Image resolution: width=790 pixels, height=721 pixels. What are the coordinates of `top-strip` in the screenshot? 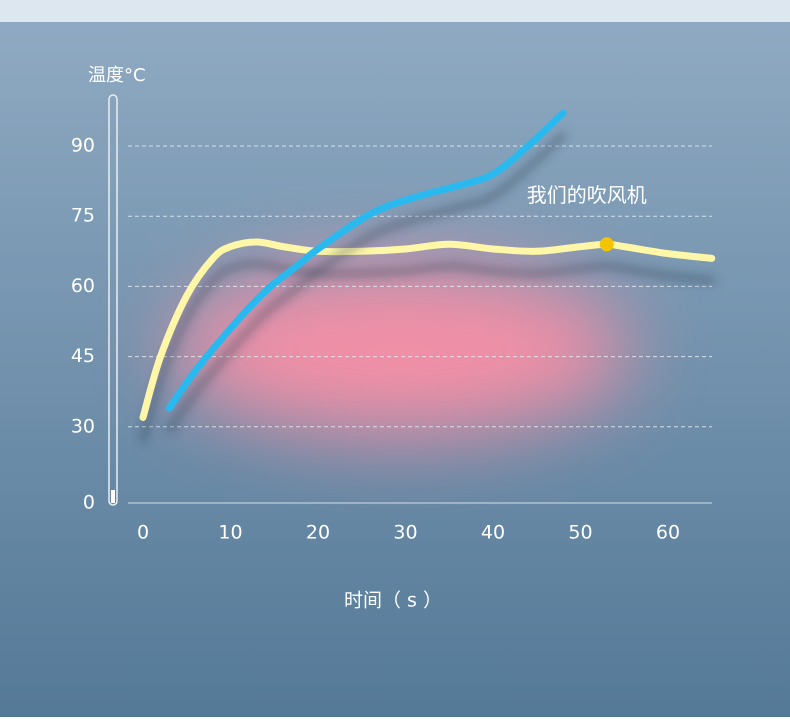 It's located at (395, 11).